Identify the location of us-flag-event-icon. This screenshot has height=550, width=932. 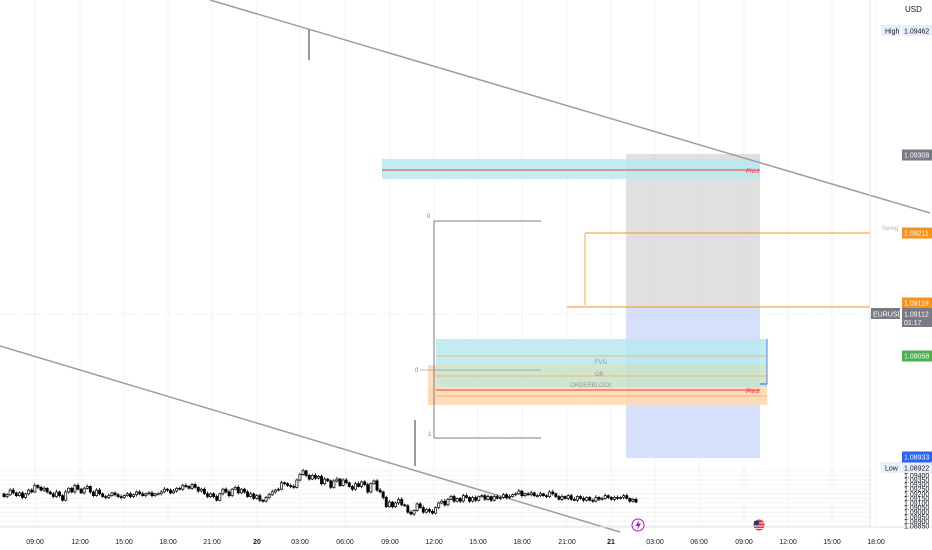
(759, 525).